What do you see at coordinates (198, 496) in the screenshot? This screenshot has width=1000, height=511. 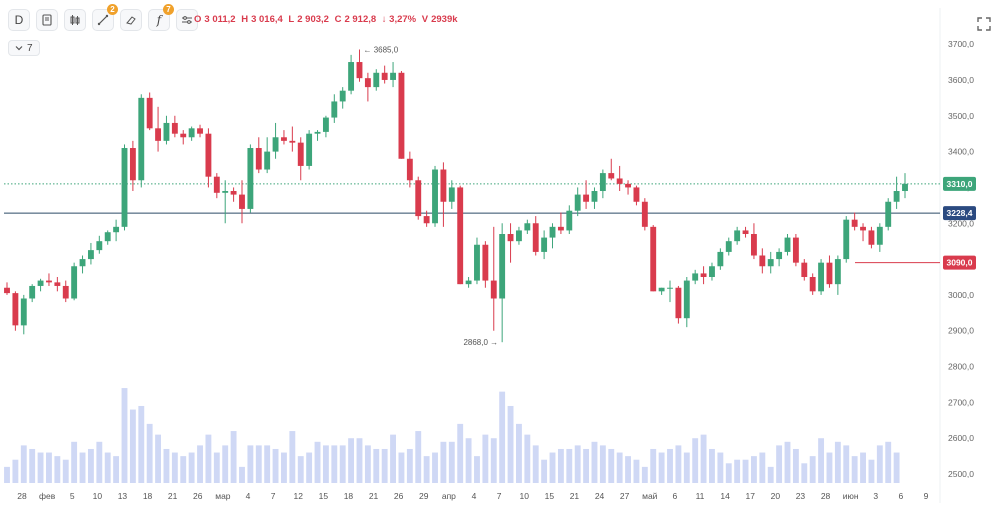 I see `x-tick-label: 26` at bounding box center [198, 496].